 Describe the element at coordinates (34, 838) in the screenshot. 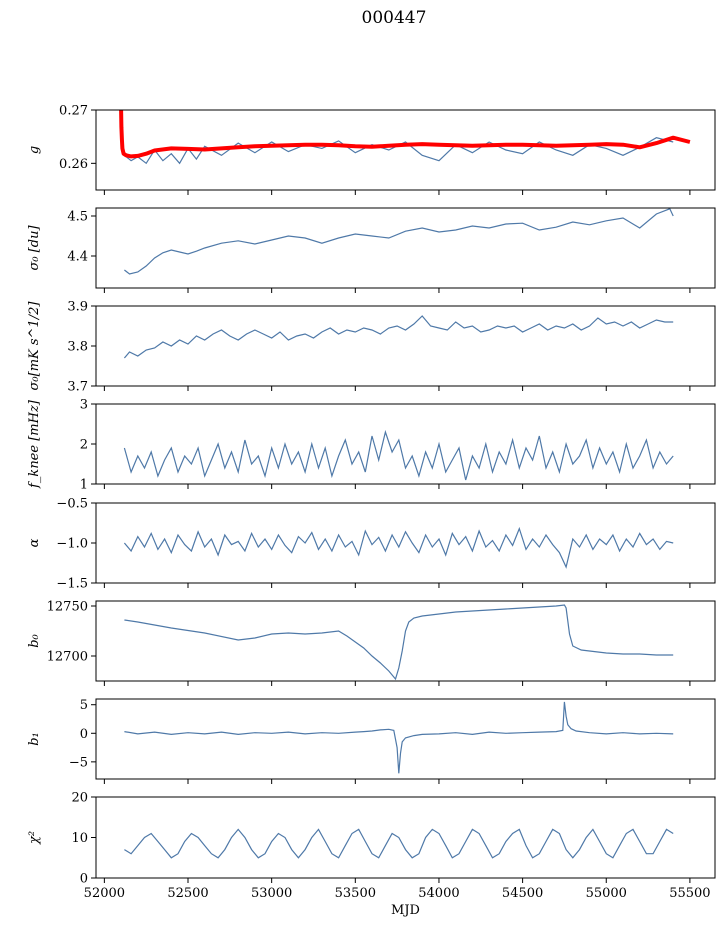

I see `y-axis-label: χ²` at that location.